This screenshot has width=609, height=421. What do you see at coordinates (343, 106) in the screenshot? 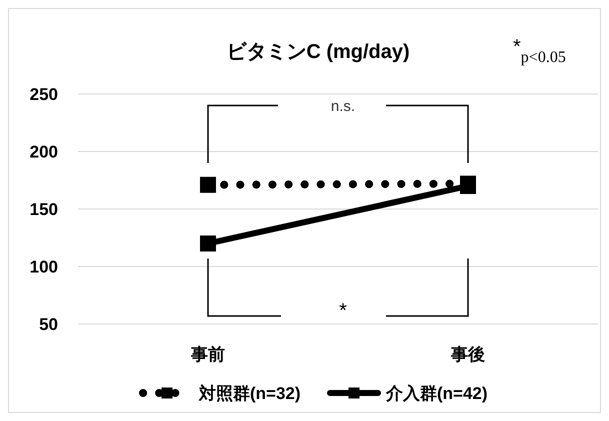
I see `annotation: n.s.` at bounding box center [343, 106].